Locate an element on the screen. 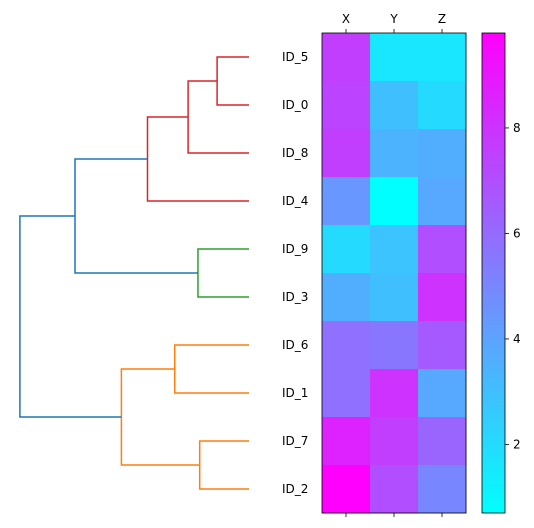 Image resolution: width=534 pixels, height=528 pixels. heatmap-cell-ID_3-Y is located at coordinates (394, 297).